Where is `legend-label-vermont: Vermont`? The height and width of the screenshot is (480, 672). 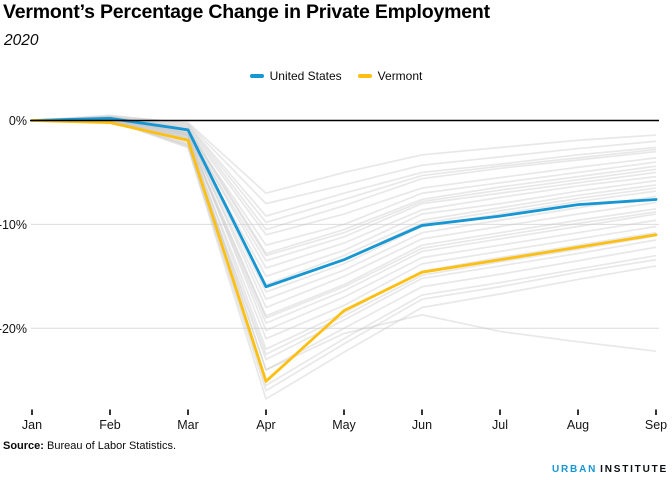 legend-label-vermont: Vermont is located at coordinates (400, 76).